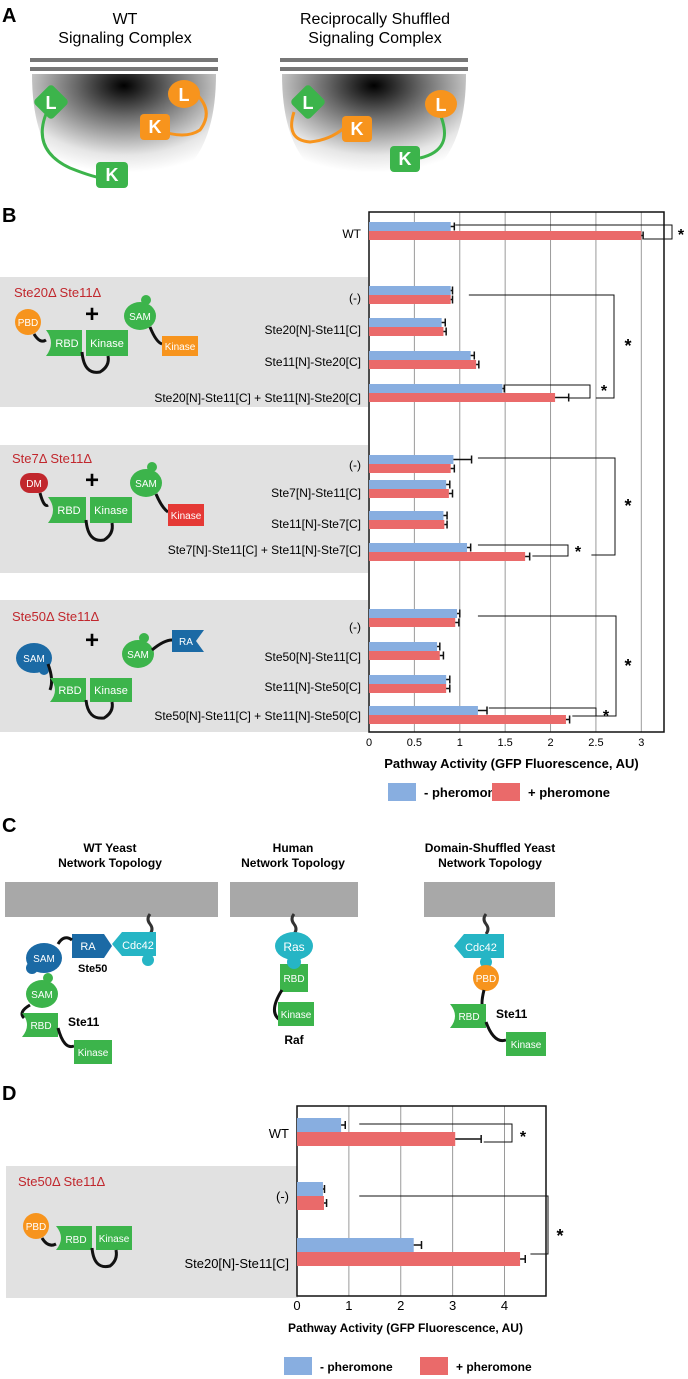  What do you see at coordinates (595, 743) in the screenshot?
I see `tick-label: 2.5` at bounding box center [595, 743].